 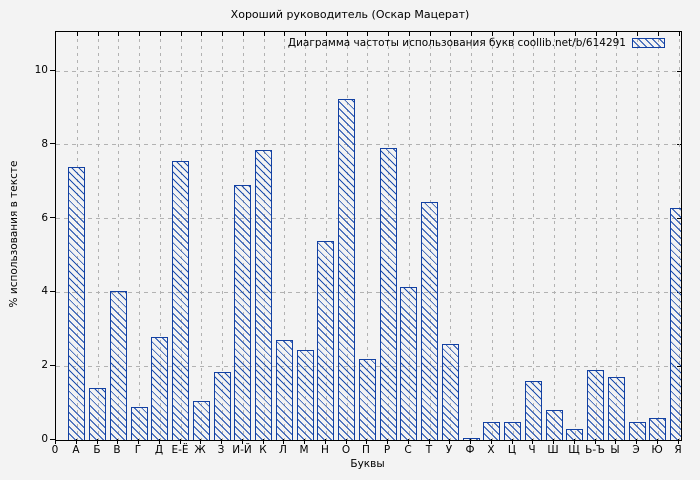 I want to click on x-axis-title: Буквы, so click(x=367, y=464).